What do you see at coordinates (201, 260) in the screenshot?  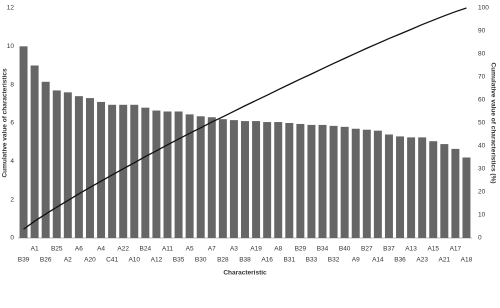 I see `x-tick-label: B30` at bounding box center [201, 260].